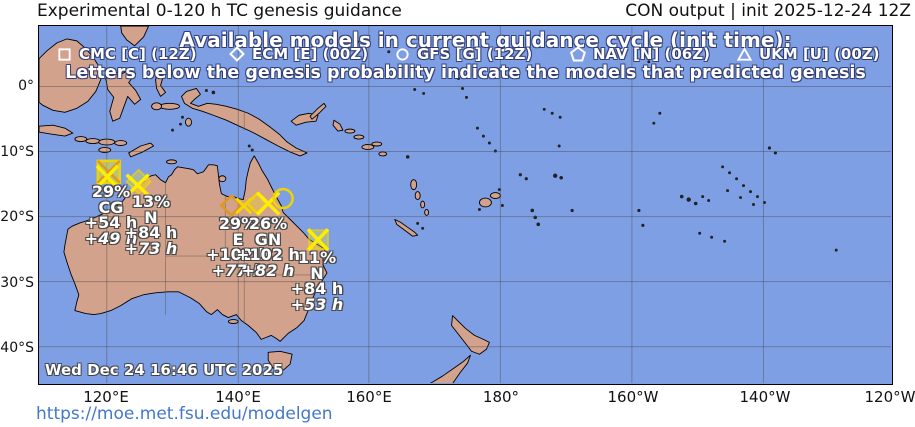  What do you see at coordinates (318, 111) in the screenshot?
I see `new-ireland-landmass` at bounding box center [318, 111].